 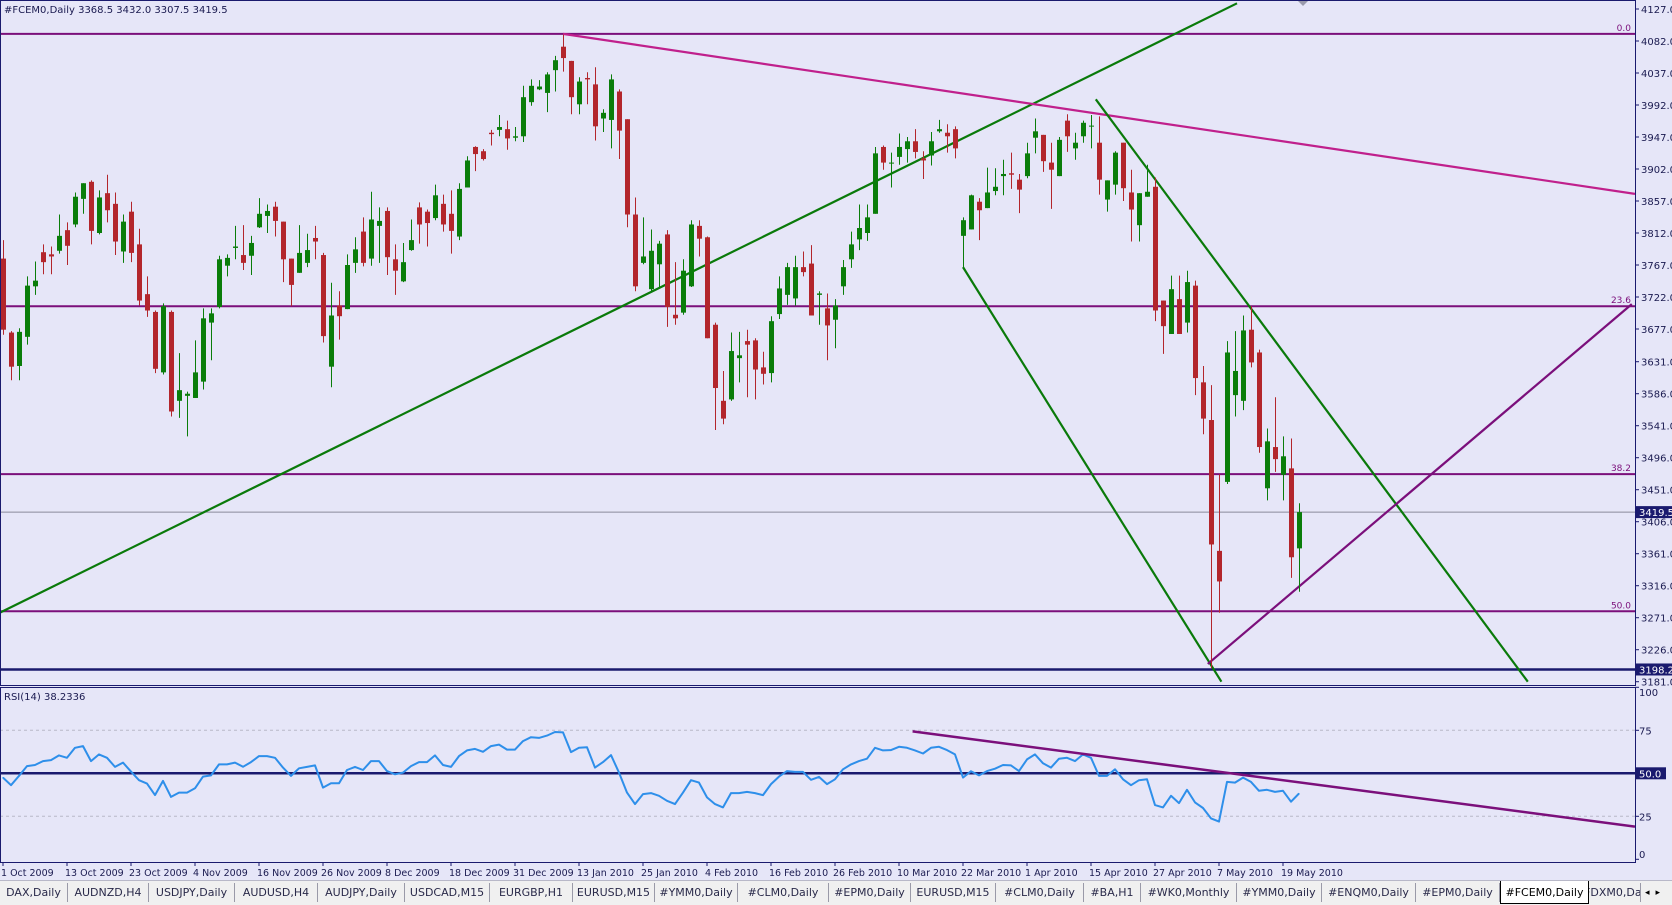 What do you see at coordinates (361, 892) in the screenshot?
I see `chart-tab: AUDJPY,Daily` at bounding box center [361, 892].